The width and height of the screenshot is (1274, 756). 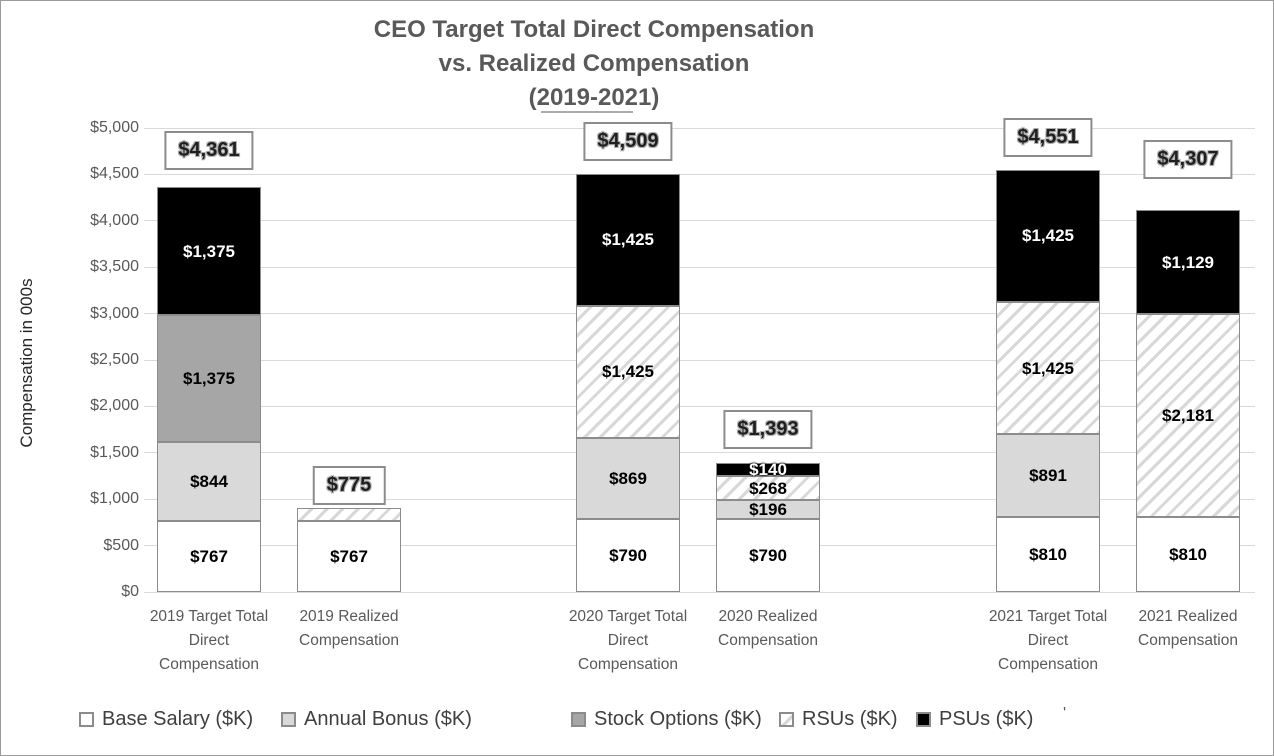 What do you see at coordinates (628, 640) in the screenshot?
I see `x-label-2020-target: 2020 Target Total Direct Compensation` at bounding box center [628, 640].